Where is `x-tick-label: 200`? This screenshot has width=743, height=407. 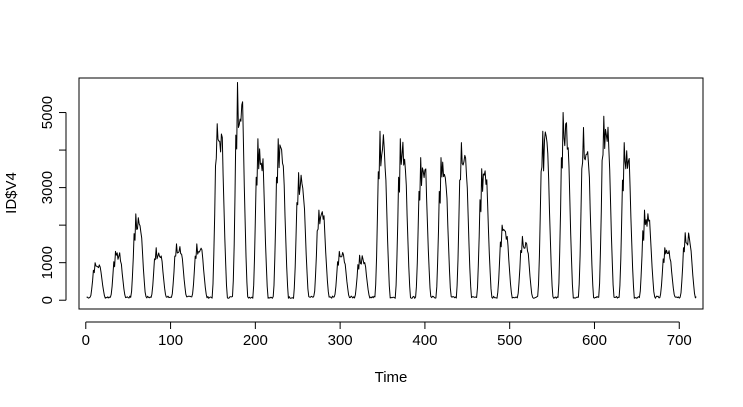
x-tick-label: 200 is located at coordinates (255, 340).